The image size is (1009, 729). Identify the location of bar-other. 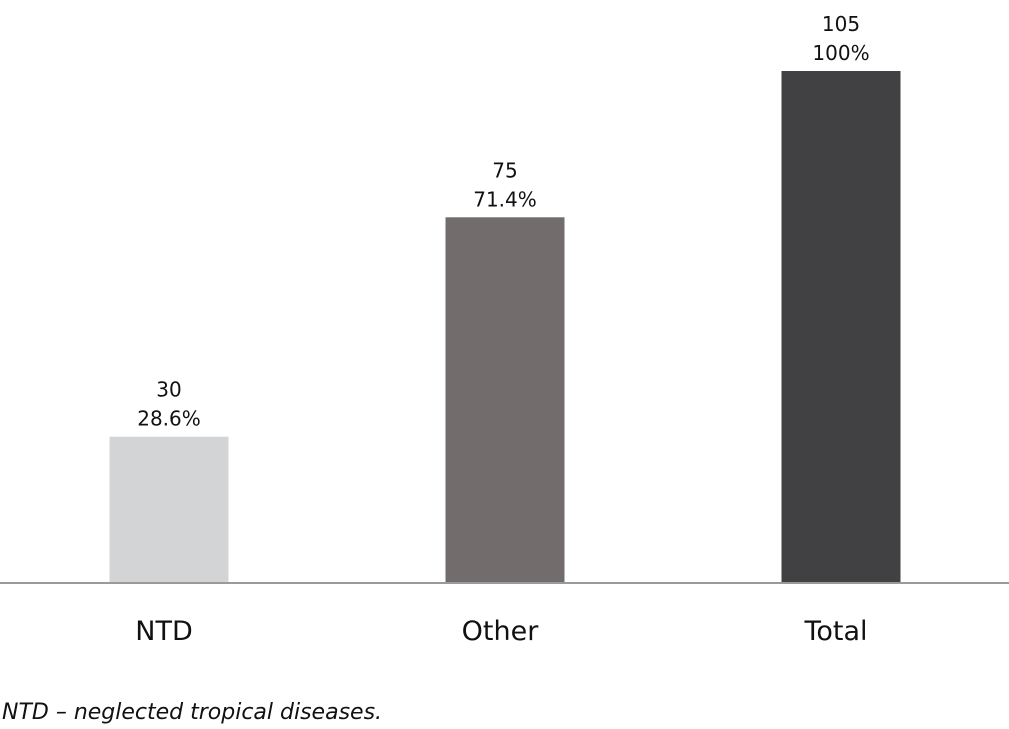
(505, 400).